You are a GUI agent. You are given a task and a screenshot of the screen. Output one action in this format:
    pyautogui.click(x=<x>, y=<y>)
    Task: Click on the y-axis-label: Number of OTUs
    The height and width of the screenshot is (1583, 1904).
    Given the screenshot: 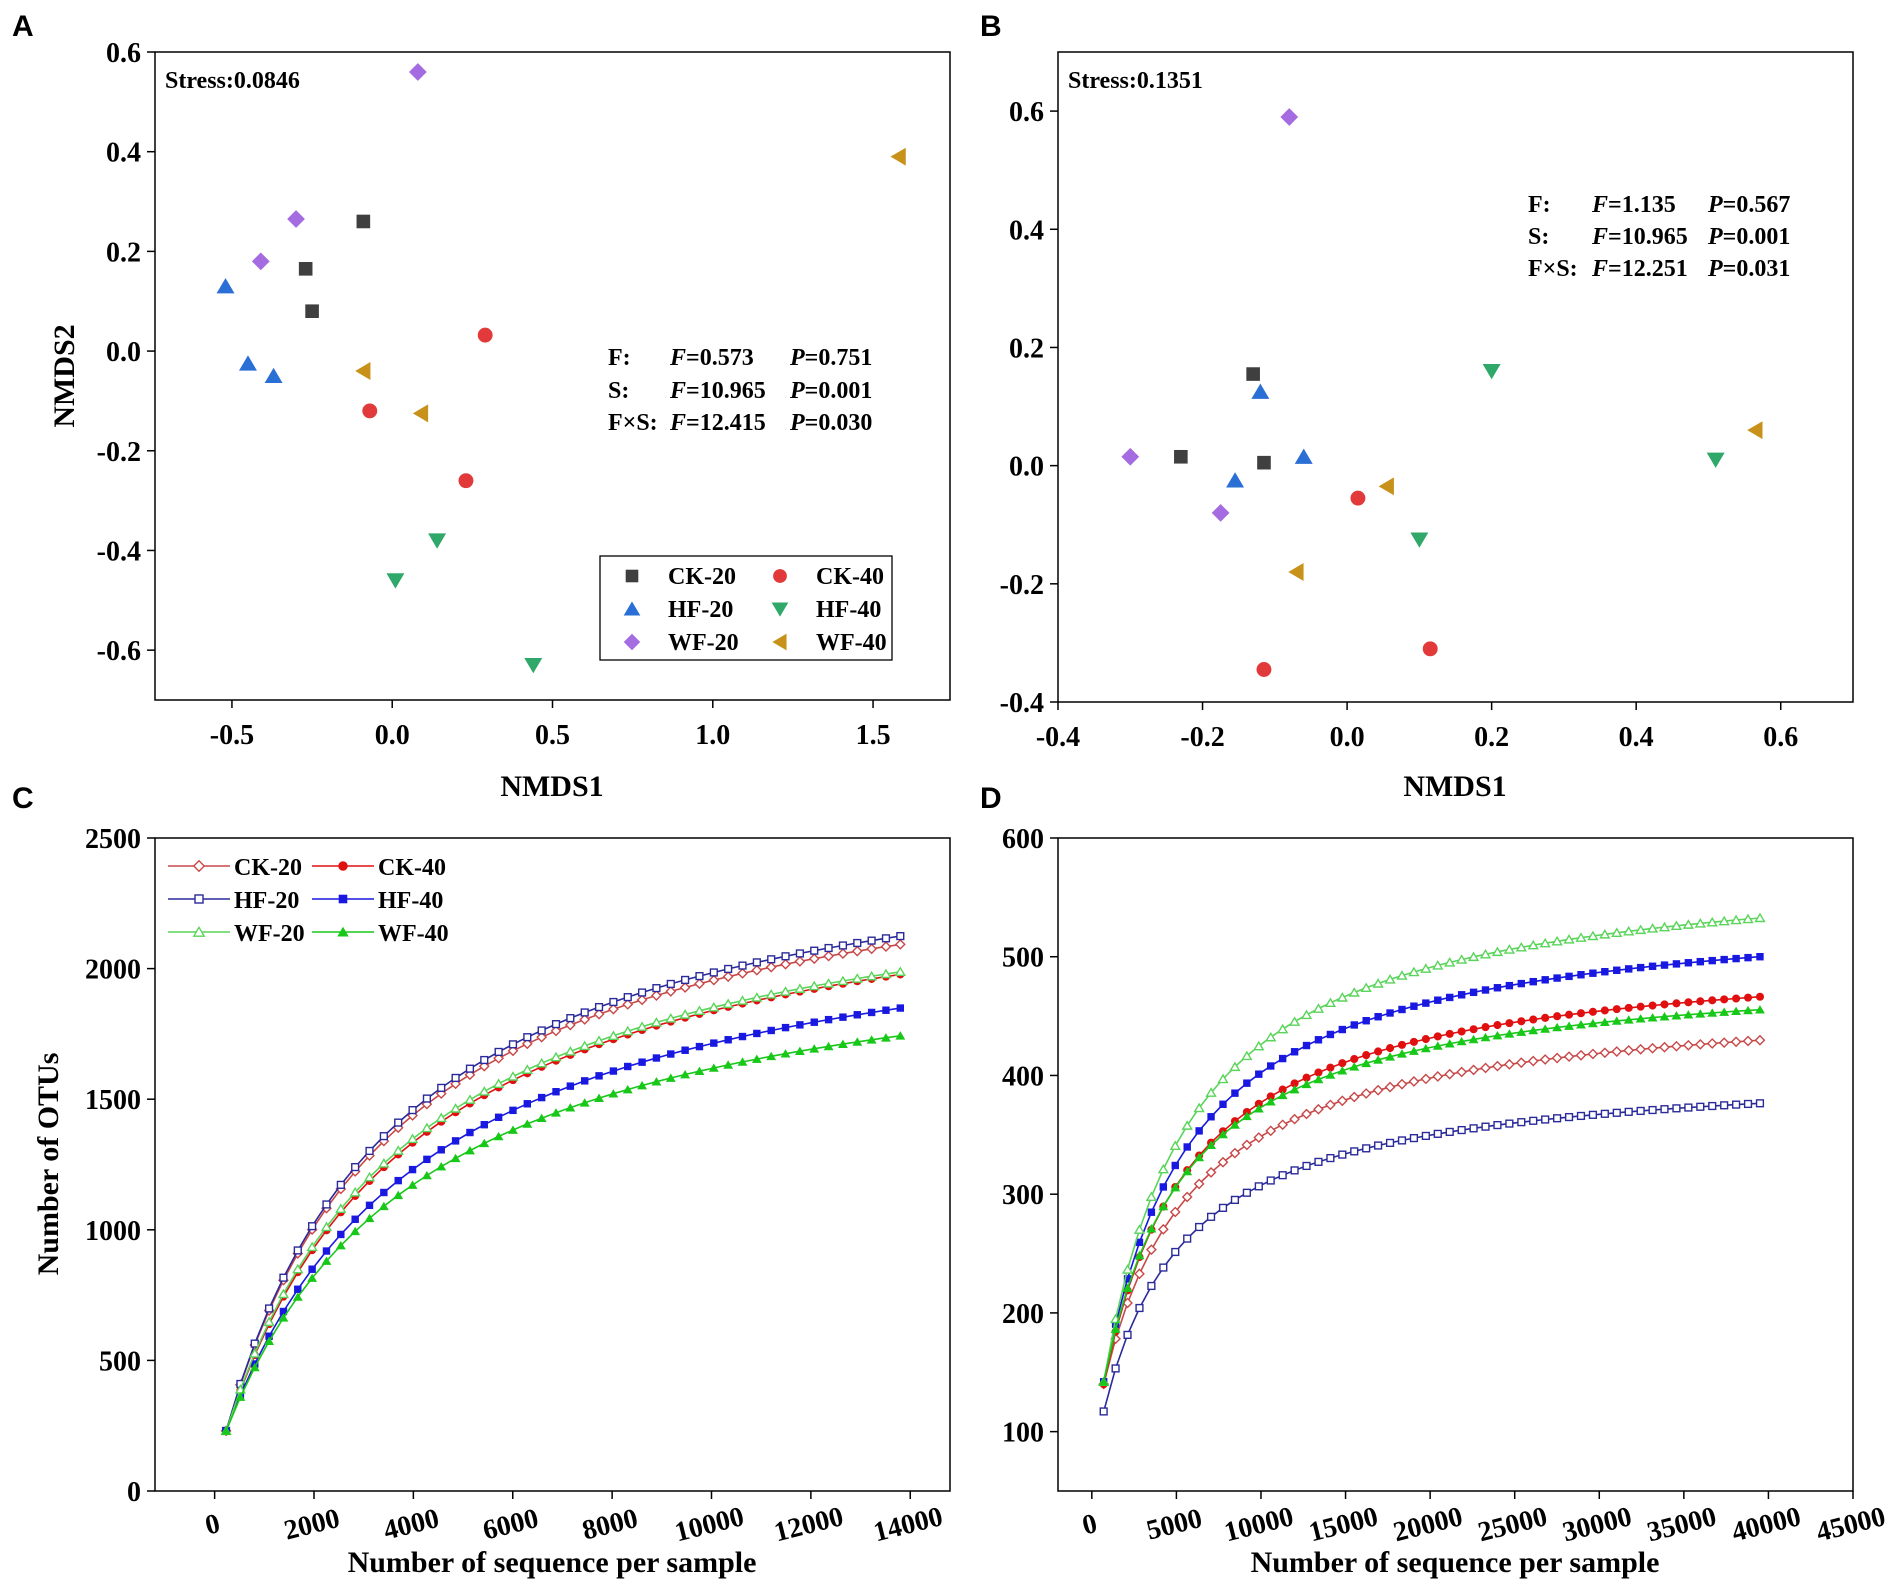 What is the action you would take?
    pyautogui.click(x=48, y=1164)
    